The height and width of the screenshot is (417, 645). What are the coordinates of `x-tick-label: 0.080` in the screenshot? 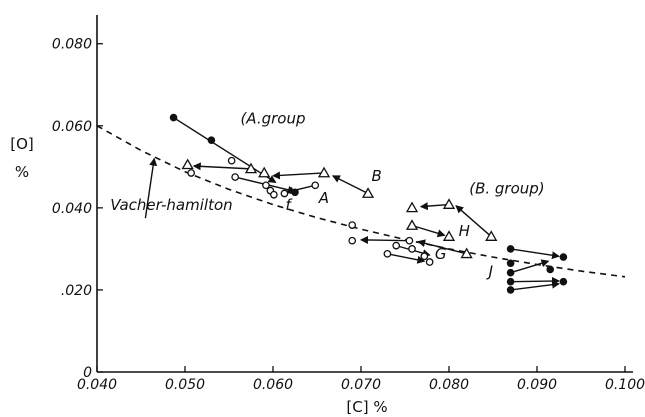 It's located at (449, 385).